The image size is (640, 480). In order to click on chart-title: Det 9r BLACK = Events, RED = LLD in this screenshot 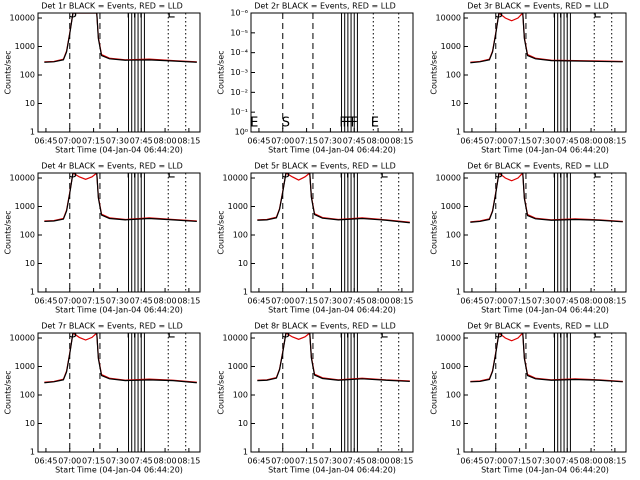, I will do `click(538, 326)`.